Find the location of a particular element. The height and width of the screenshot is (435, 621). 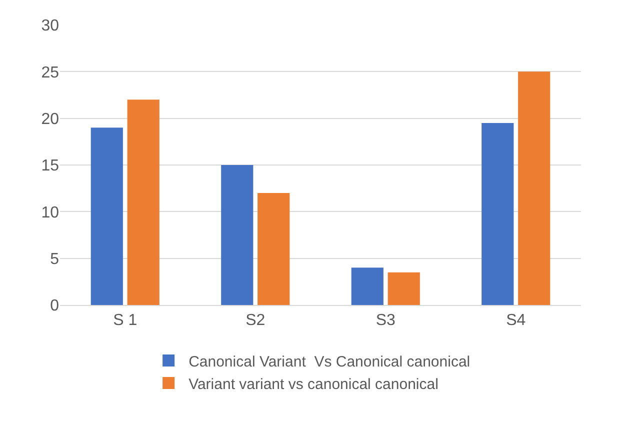

y-tick-label: 10 is located at coordinates (50, 213).